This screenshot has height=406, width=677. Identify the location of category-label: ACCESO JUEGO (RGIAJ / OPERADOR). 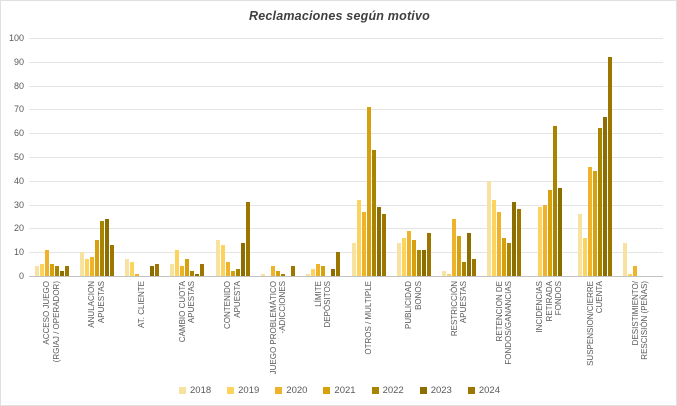
(51, 327).